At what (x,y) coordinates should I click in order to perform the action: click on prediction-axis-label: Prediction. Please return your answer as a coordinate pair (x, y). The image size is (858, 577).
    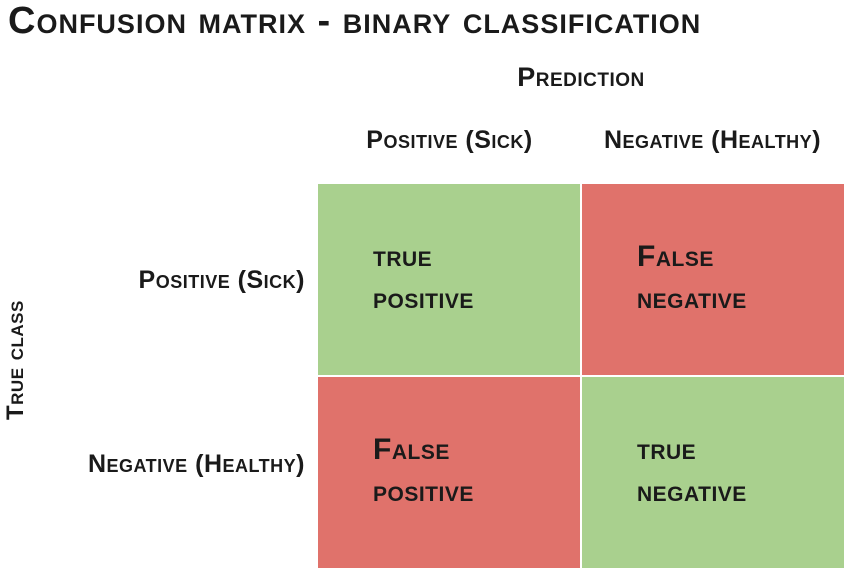
    Looking at the image, I should click on (581, 77).